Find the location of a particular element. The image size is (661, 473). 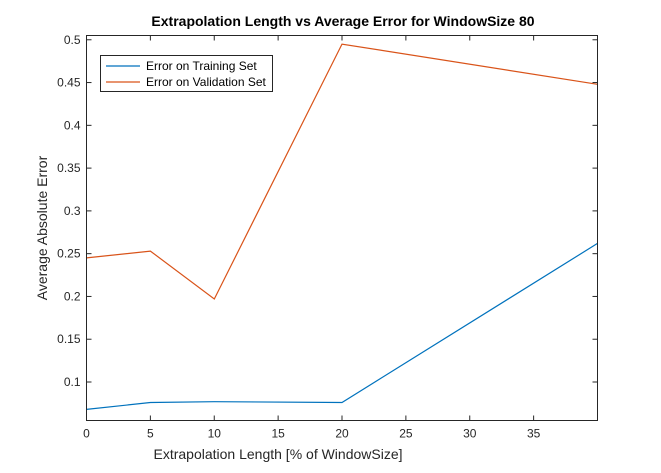

y-tick-label: 0.2 is located at coordinates (72, 296).